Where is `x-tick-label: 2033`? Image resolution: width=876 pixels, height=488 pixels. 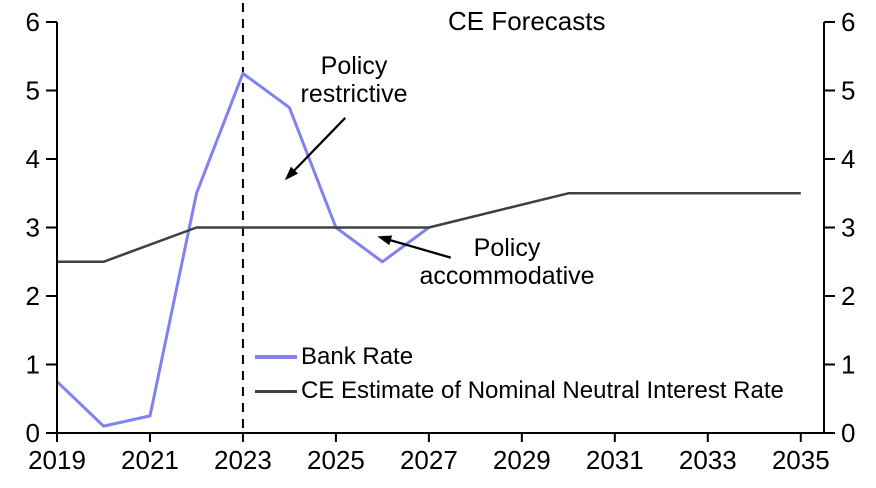
x-tick-label: 2033 is located at coordinates (708, 460).